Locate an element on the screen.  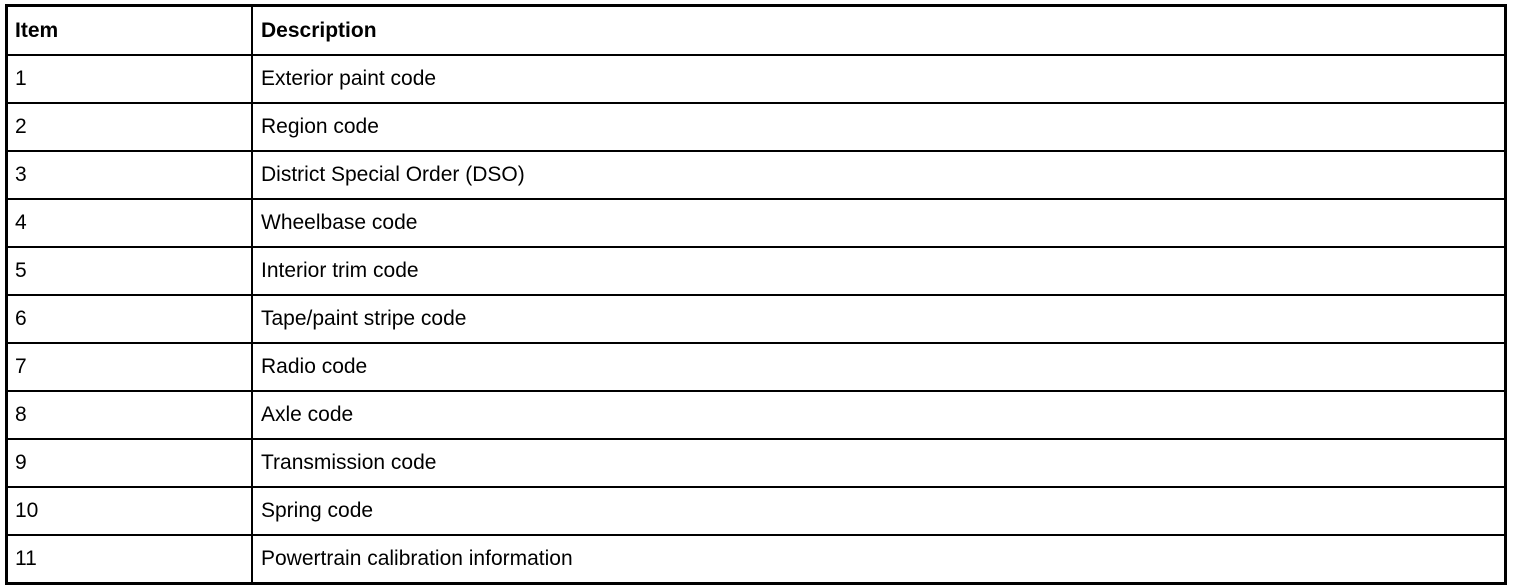
table-row: 1 Exterior paint code is located at coordinates (756, 78).